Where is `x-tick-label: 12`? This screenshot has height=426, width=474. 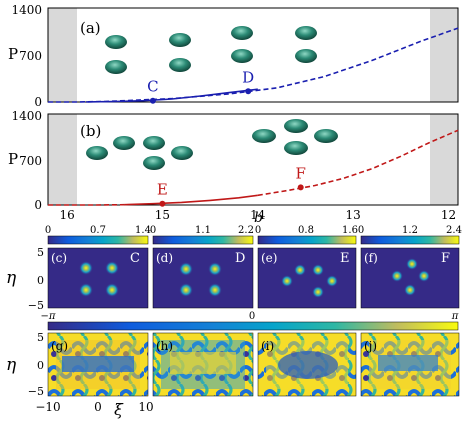
x-tick-label: 12 is located at coordinates (448, 215).